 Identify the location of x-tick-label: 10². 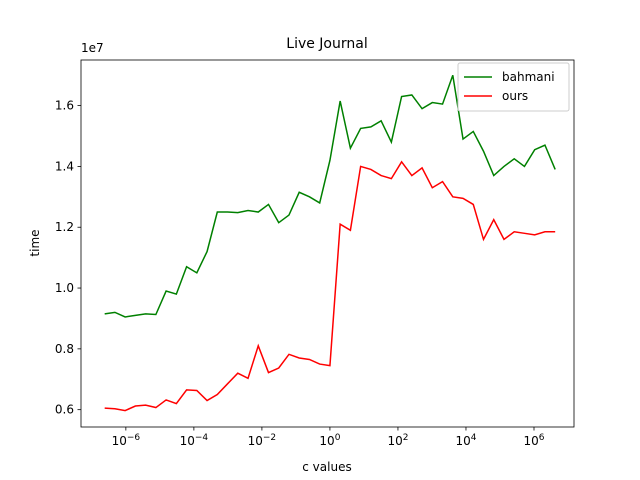
(397, 440).